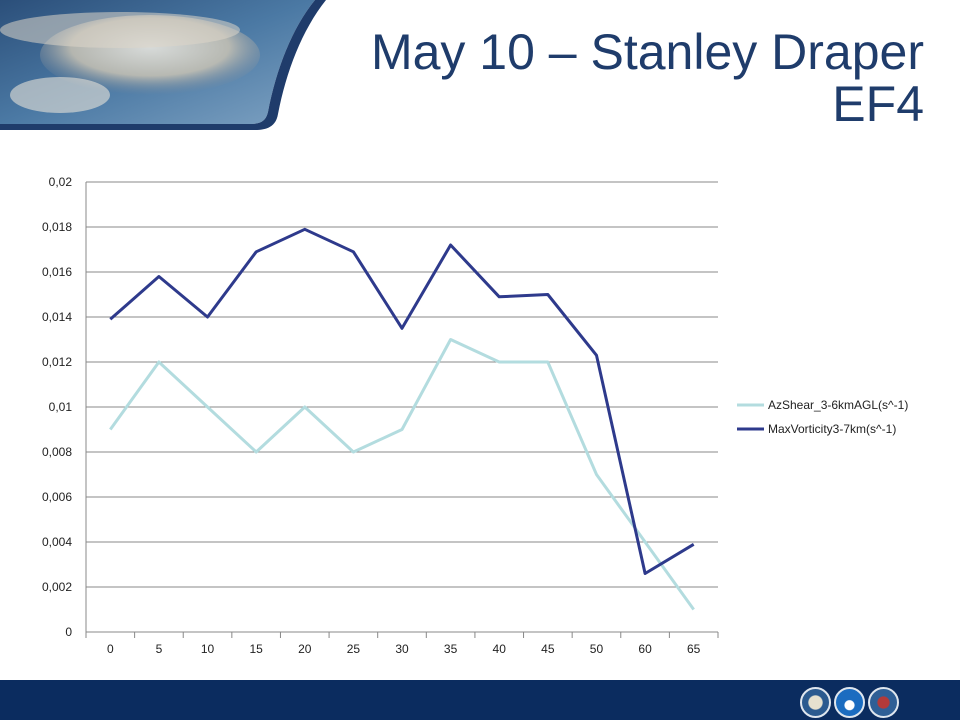  I want to click on y-tick-label: 0,006, so click(57, 497).